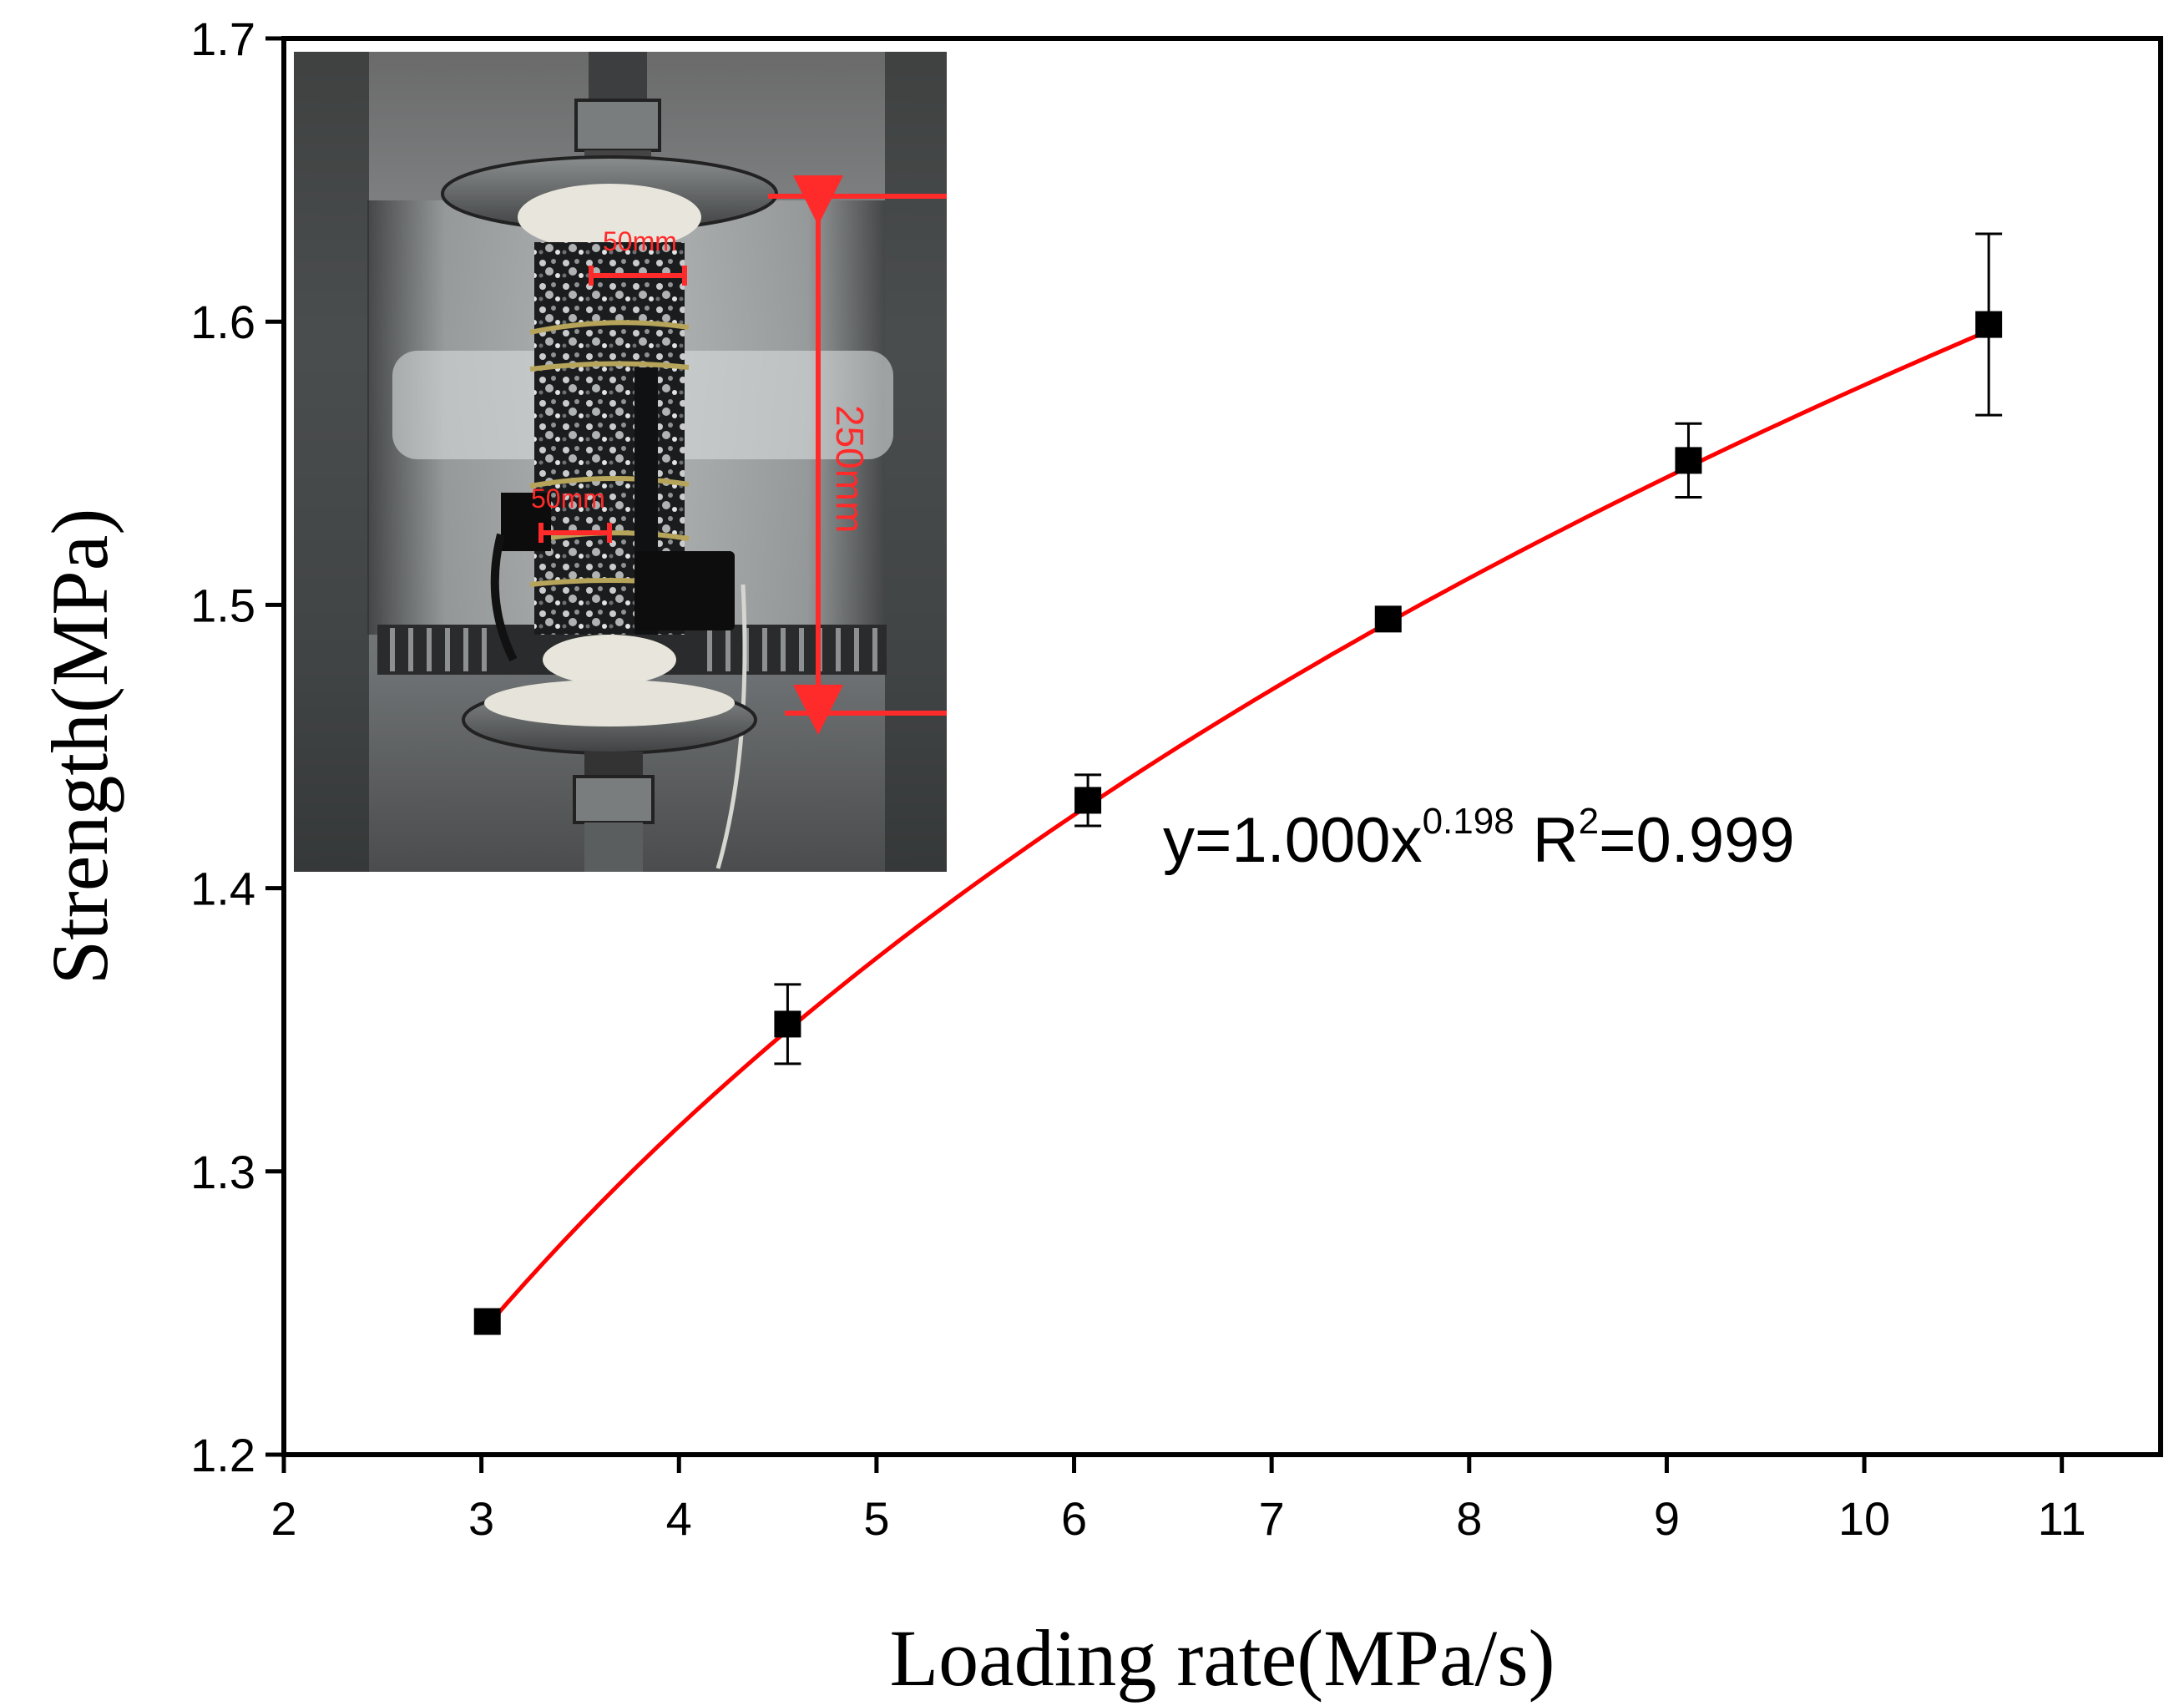 Image resolution: width=2184 pixels, height=1706 pixels. I want to click on fit-r-value: =0.999, so click(1697, 840).